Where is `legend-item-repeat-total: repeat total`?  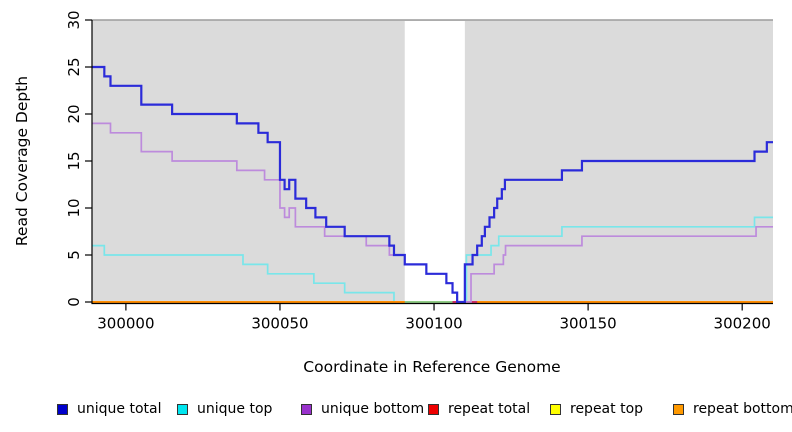
legend-item-repeat-total: repeat total is located at coordinates (479, 409).